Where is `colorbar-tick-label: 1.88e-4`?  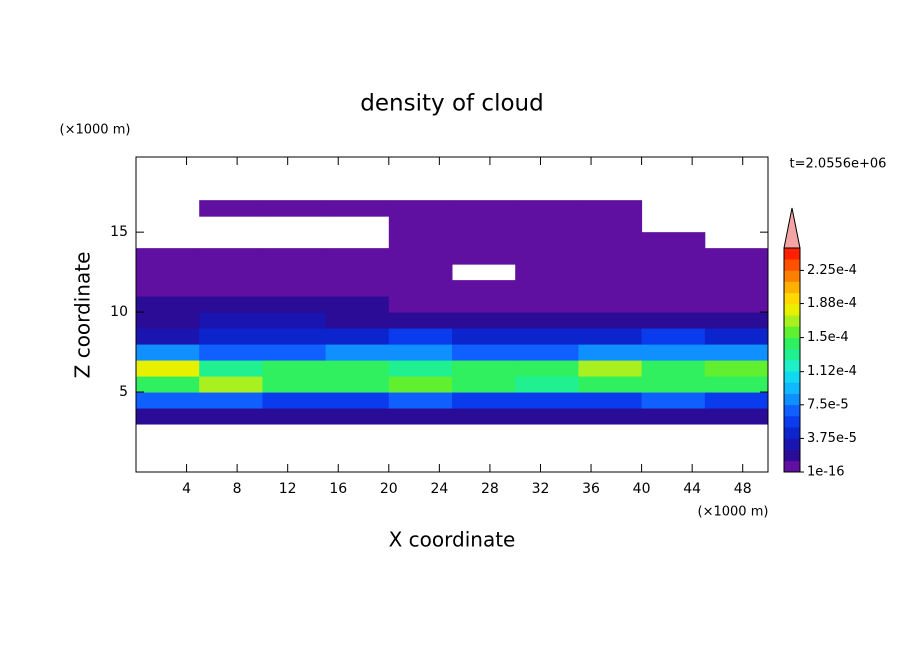 colorbar-tick-label: 1.88e-4 is located at coordinates (832, 303).